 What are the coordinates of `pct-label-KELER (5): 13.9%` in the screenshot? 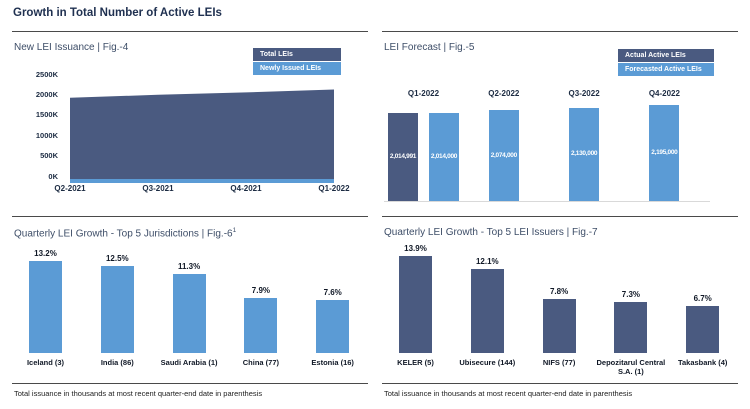 It's located at (415, 249).